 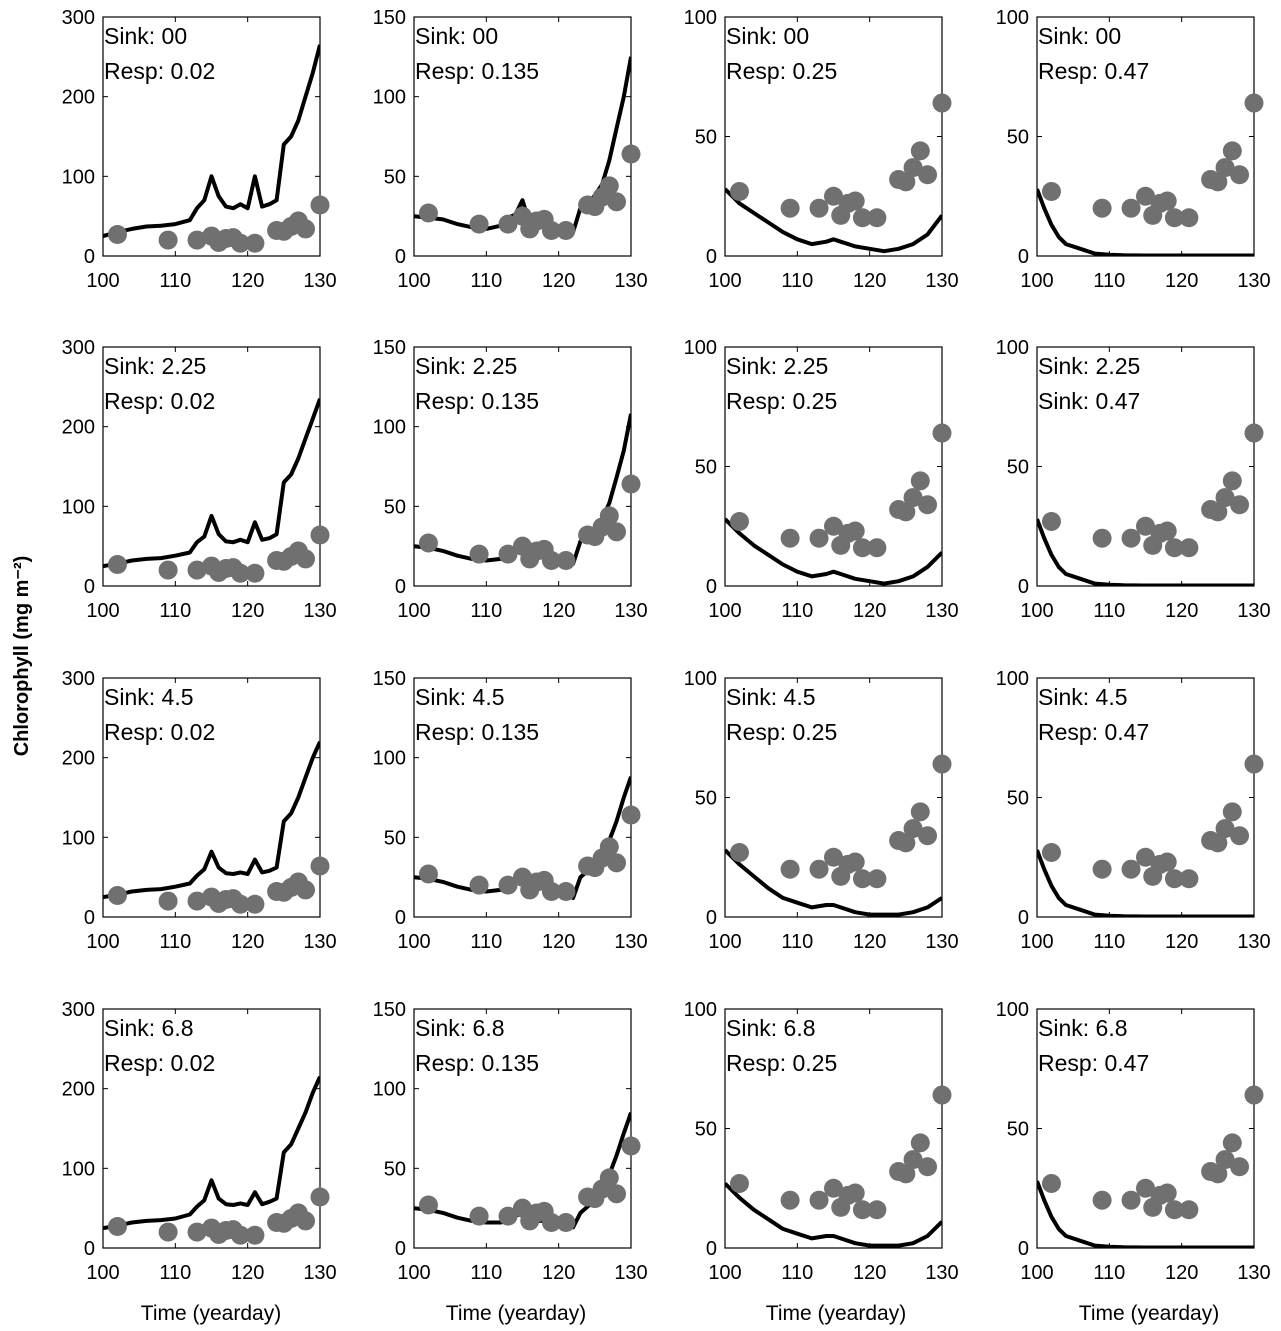 I want to click on panel-r3-c4: 0 50 100 100 110 120 130 Sink: 4.5 Resp: 0.47, so click(x=1133, y=810).